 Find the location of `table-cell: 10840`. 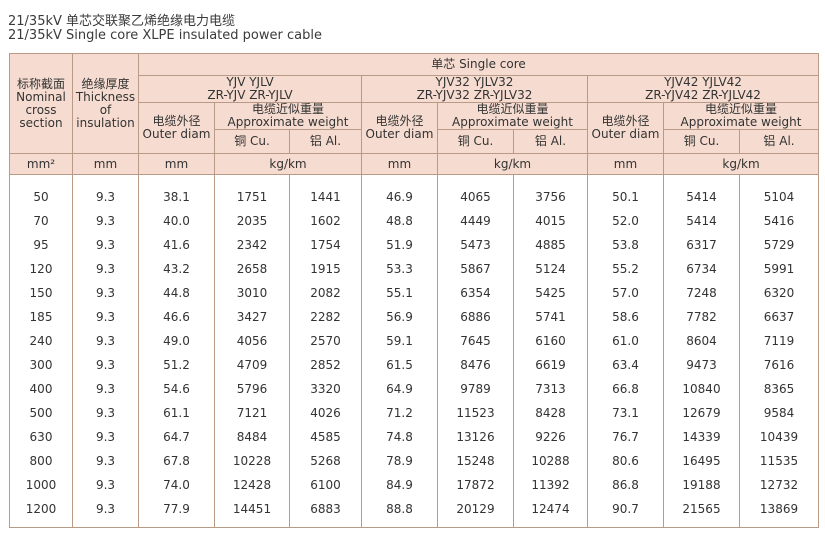

table-cell: 10840 is located at coordinates (701, 389).